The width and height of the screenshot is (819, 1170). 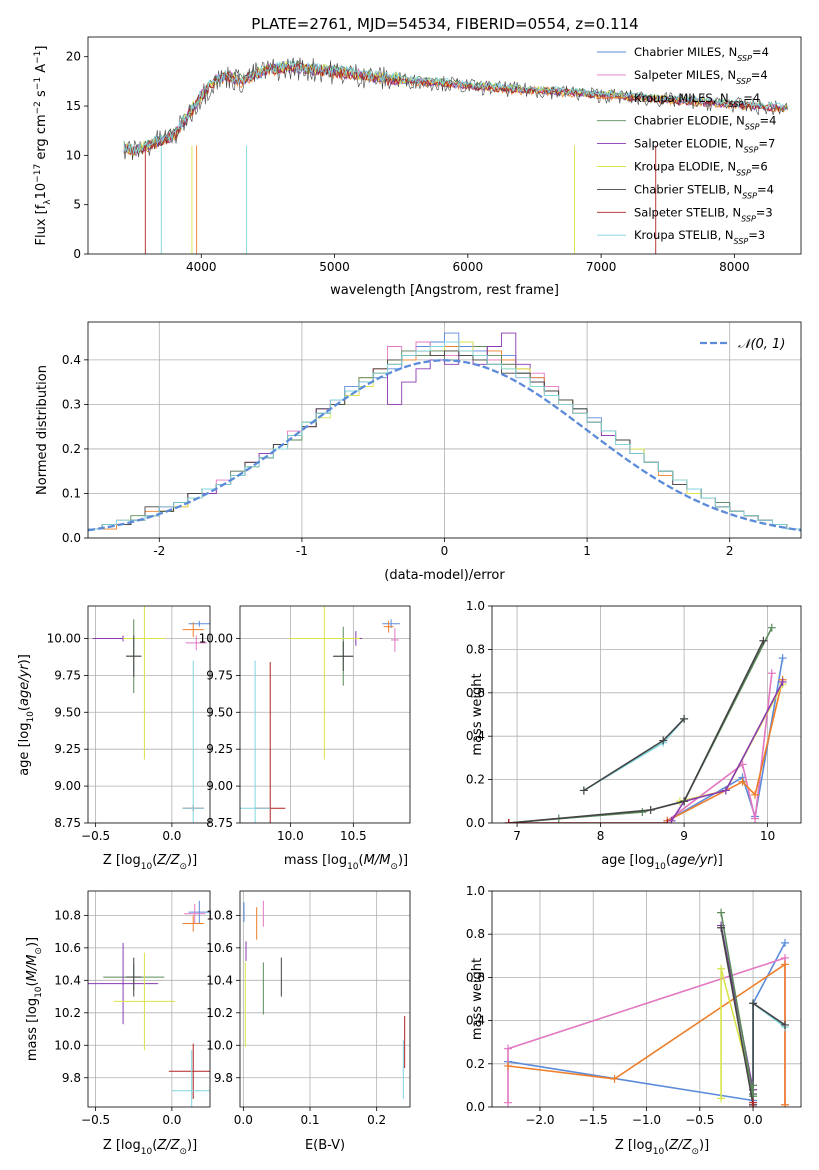 I want to click on age_vs_Z-plot-area, so click(x=149, y=714).